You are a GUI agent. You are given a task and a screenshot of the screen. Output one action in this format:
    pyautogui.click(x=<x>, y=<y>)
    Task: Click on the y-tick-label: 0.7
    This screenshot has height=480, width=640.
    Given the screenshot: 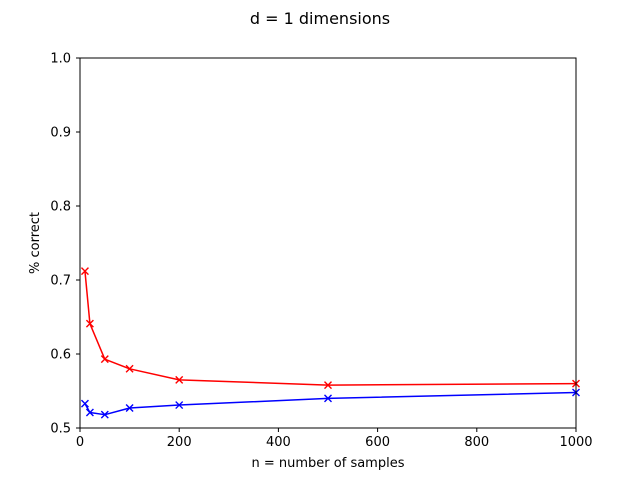 What is the action you would take?
    pyautogui.click(x=60, y=281)
    